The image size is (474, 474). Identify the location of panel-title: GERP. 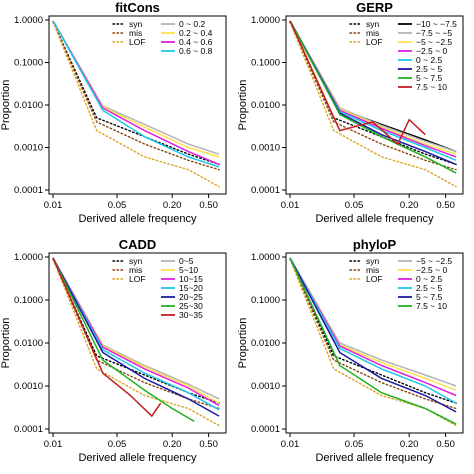
(374, 7).